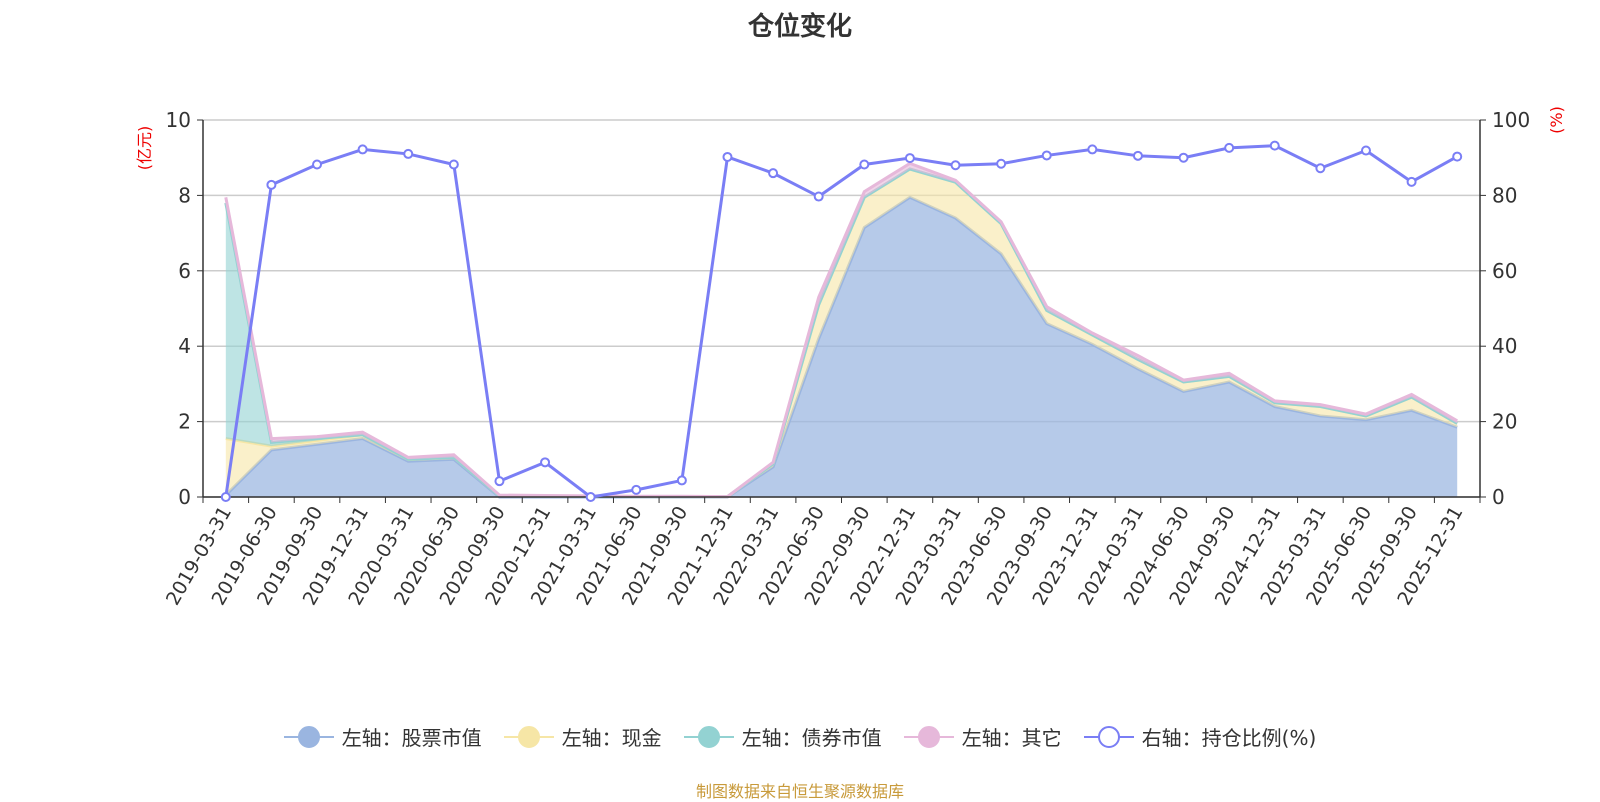 Image resolution: width=1600 pixels, height=802 pixels. Describe the element at coordinates (184, 346) in the screenshot. I see `left-tick-label: 4` at that location.